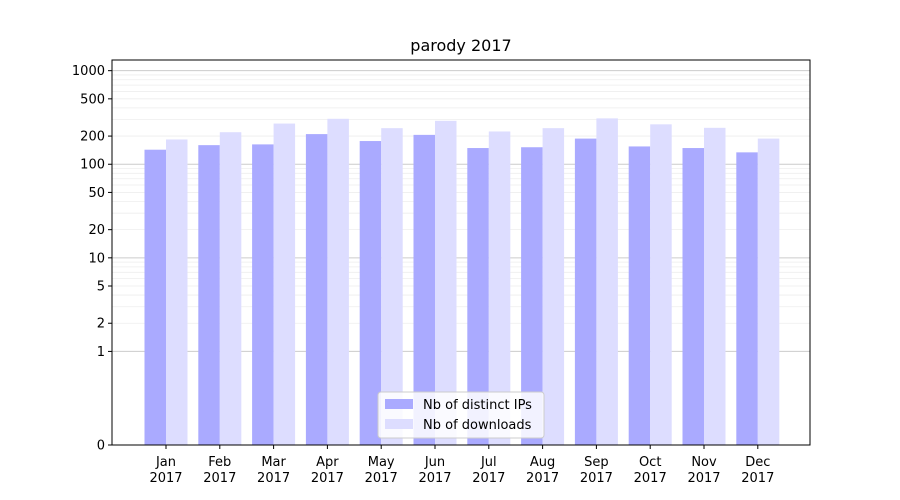  I want to click on bar-nb-of-distinct-ips-nov, so click(693, 296).